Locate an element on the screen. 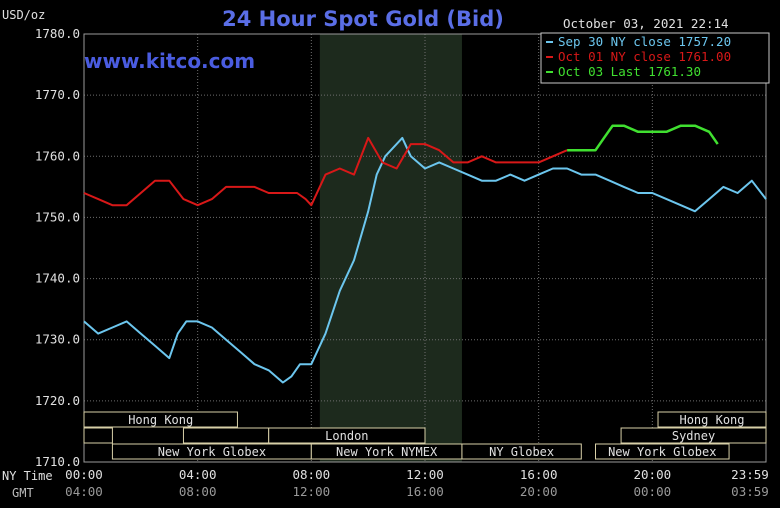 This screenshot has width=780, height=508. y-tick-label: 1780.0 is located at coordinates (57, 33).